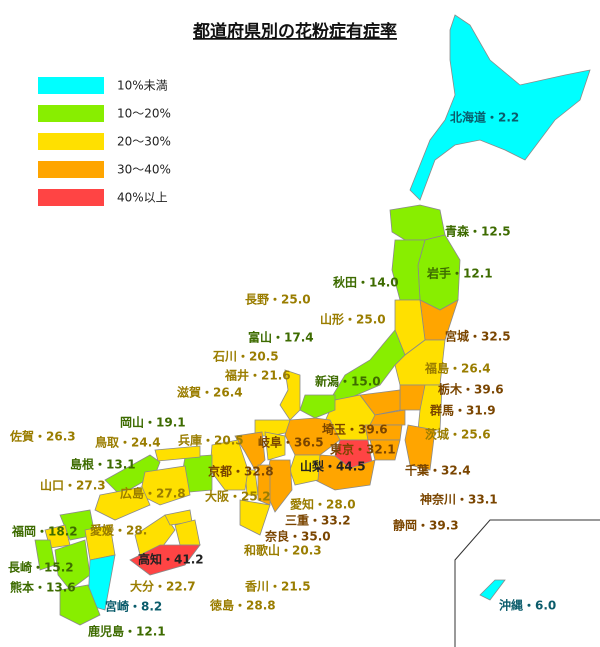 This screenshot has height=647, width=600. What do you see at coordinates (118, 530) in the screenshot?
I see `prefecture-label: 愛媛・28.` at bounding box center [118, 530].